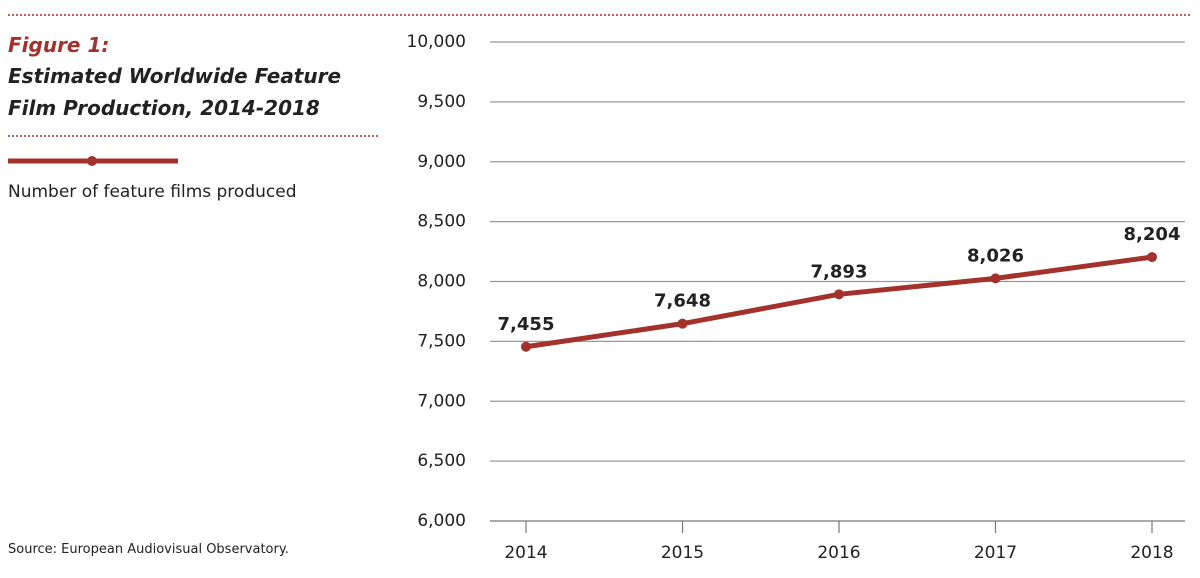 This screenshot has width=1200, height=578. What do you see at coordinates (682, 553) in the screenshot?
I see `x-tick-label: 2015` at bounding box center [682, 553].